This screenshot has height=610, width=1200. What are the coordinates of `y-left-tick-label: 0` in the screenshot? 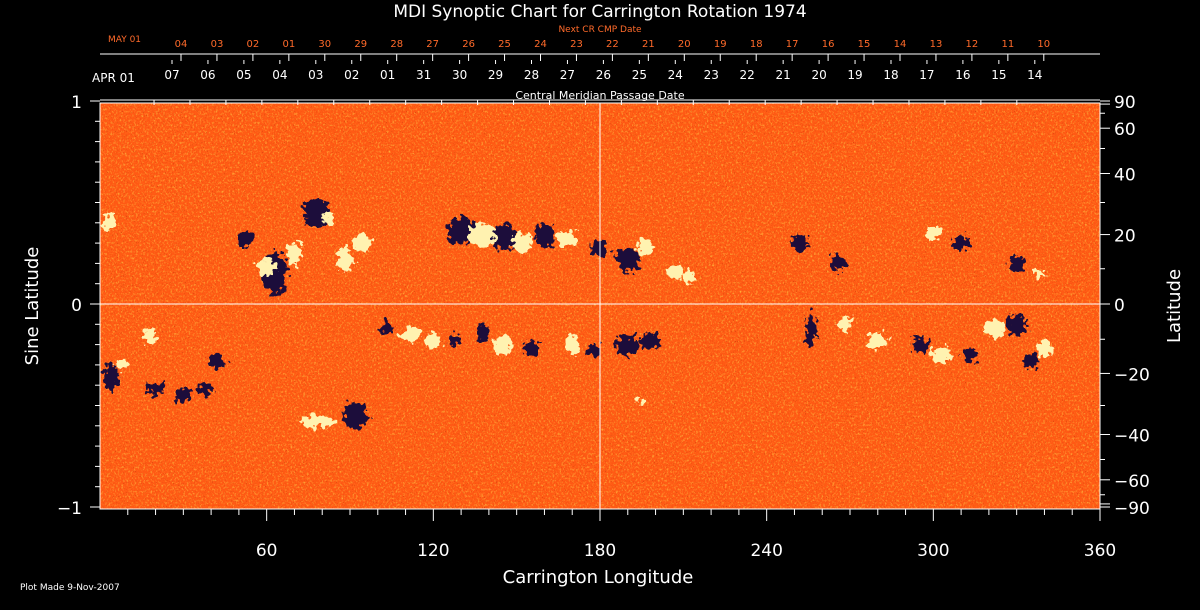 It's located at (76, 306).